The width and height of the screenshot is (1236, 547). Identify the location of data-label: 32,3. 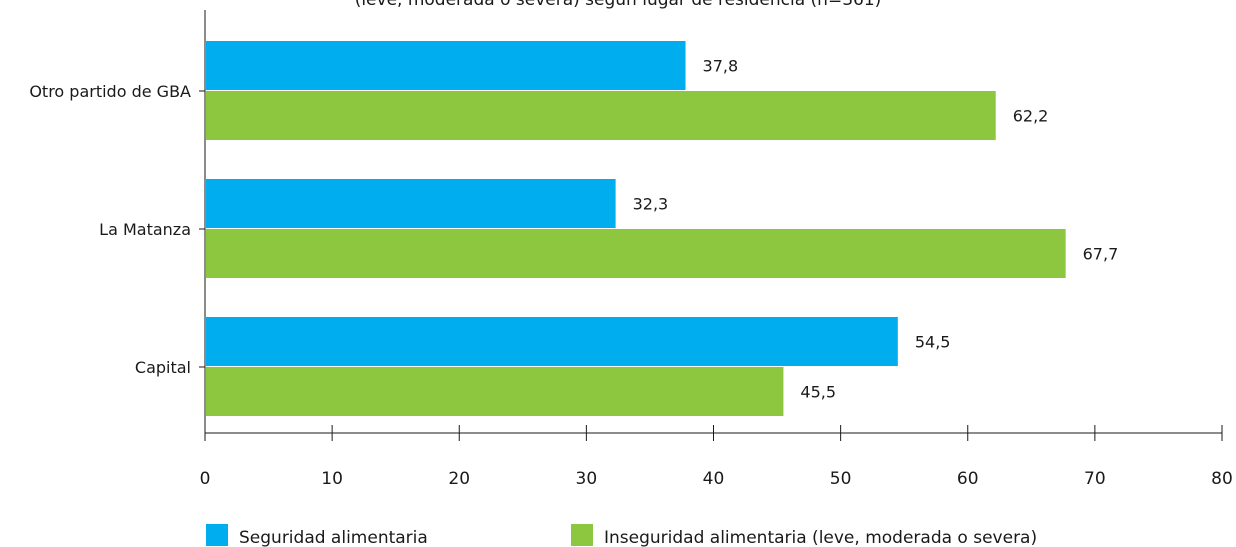
(651, 204).